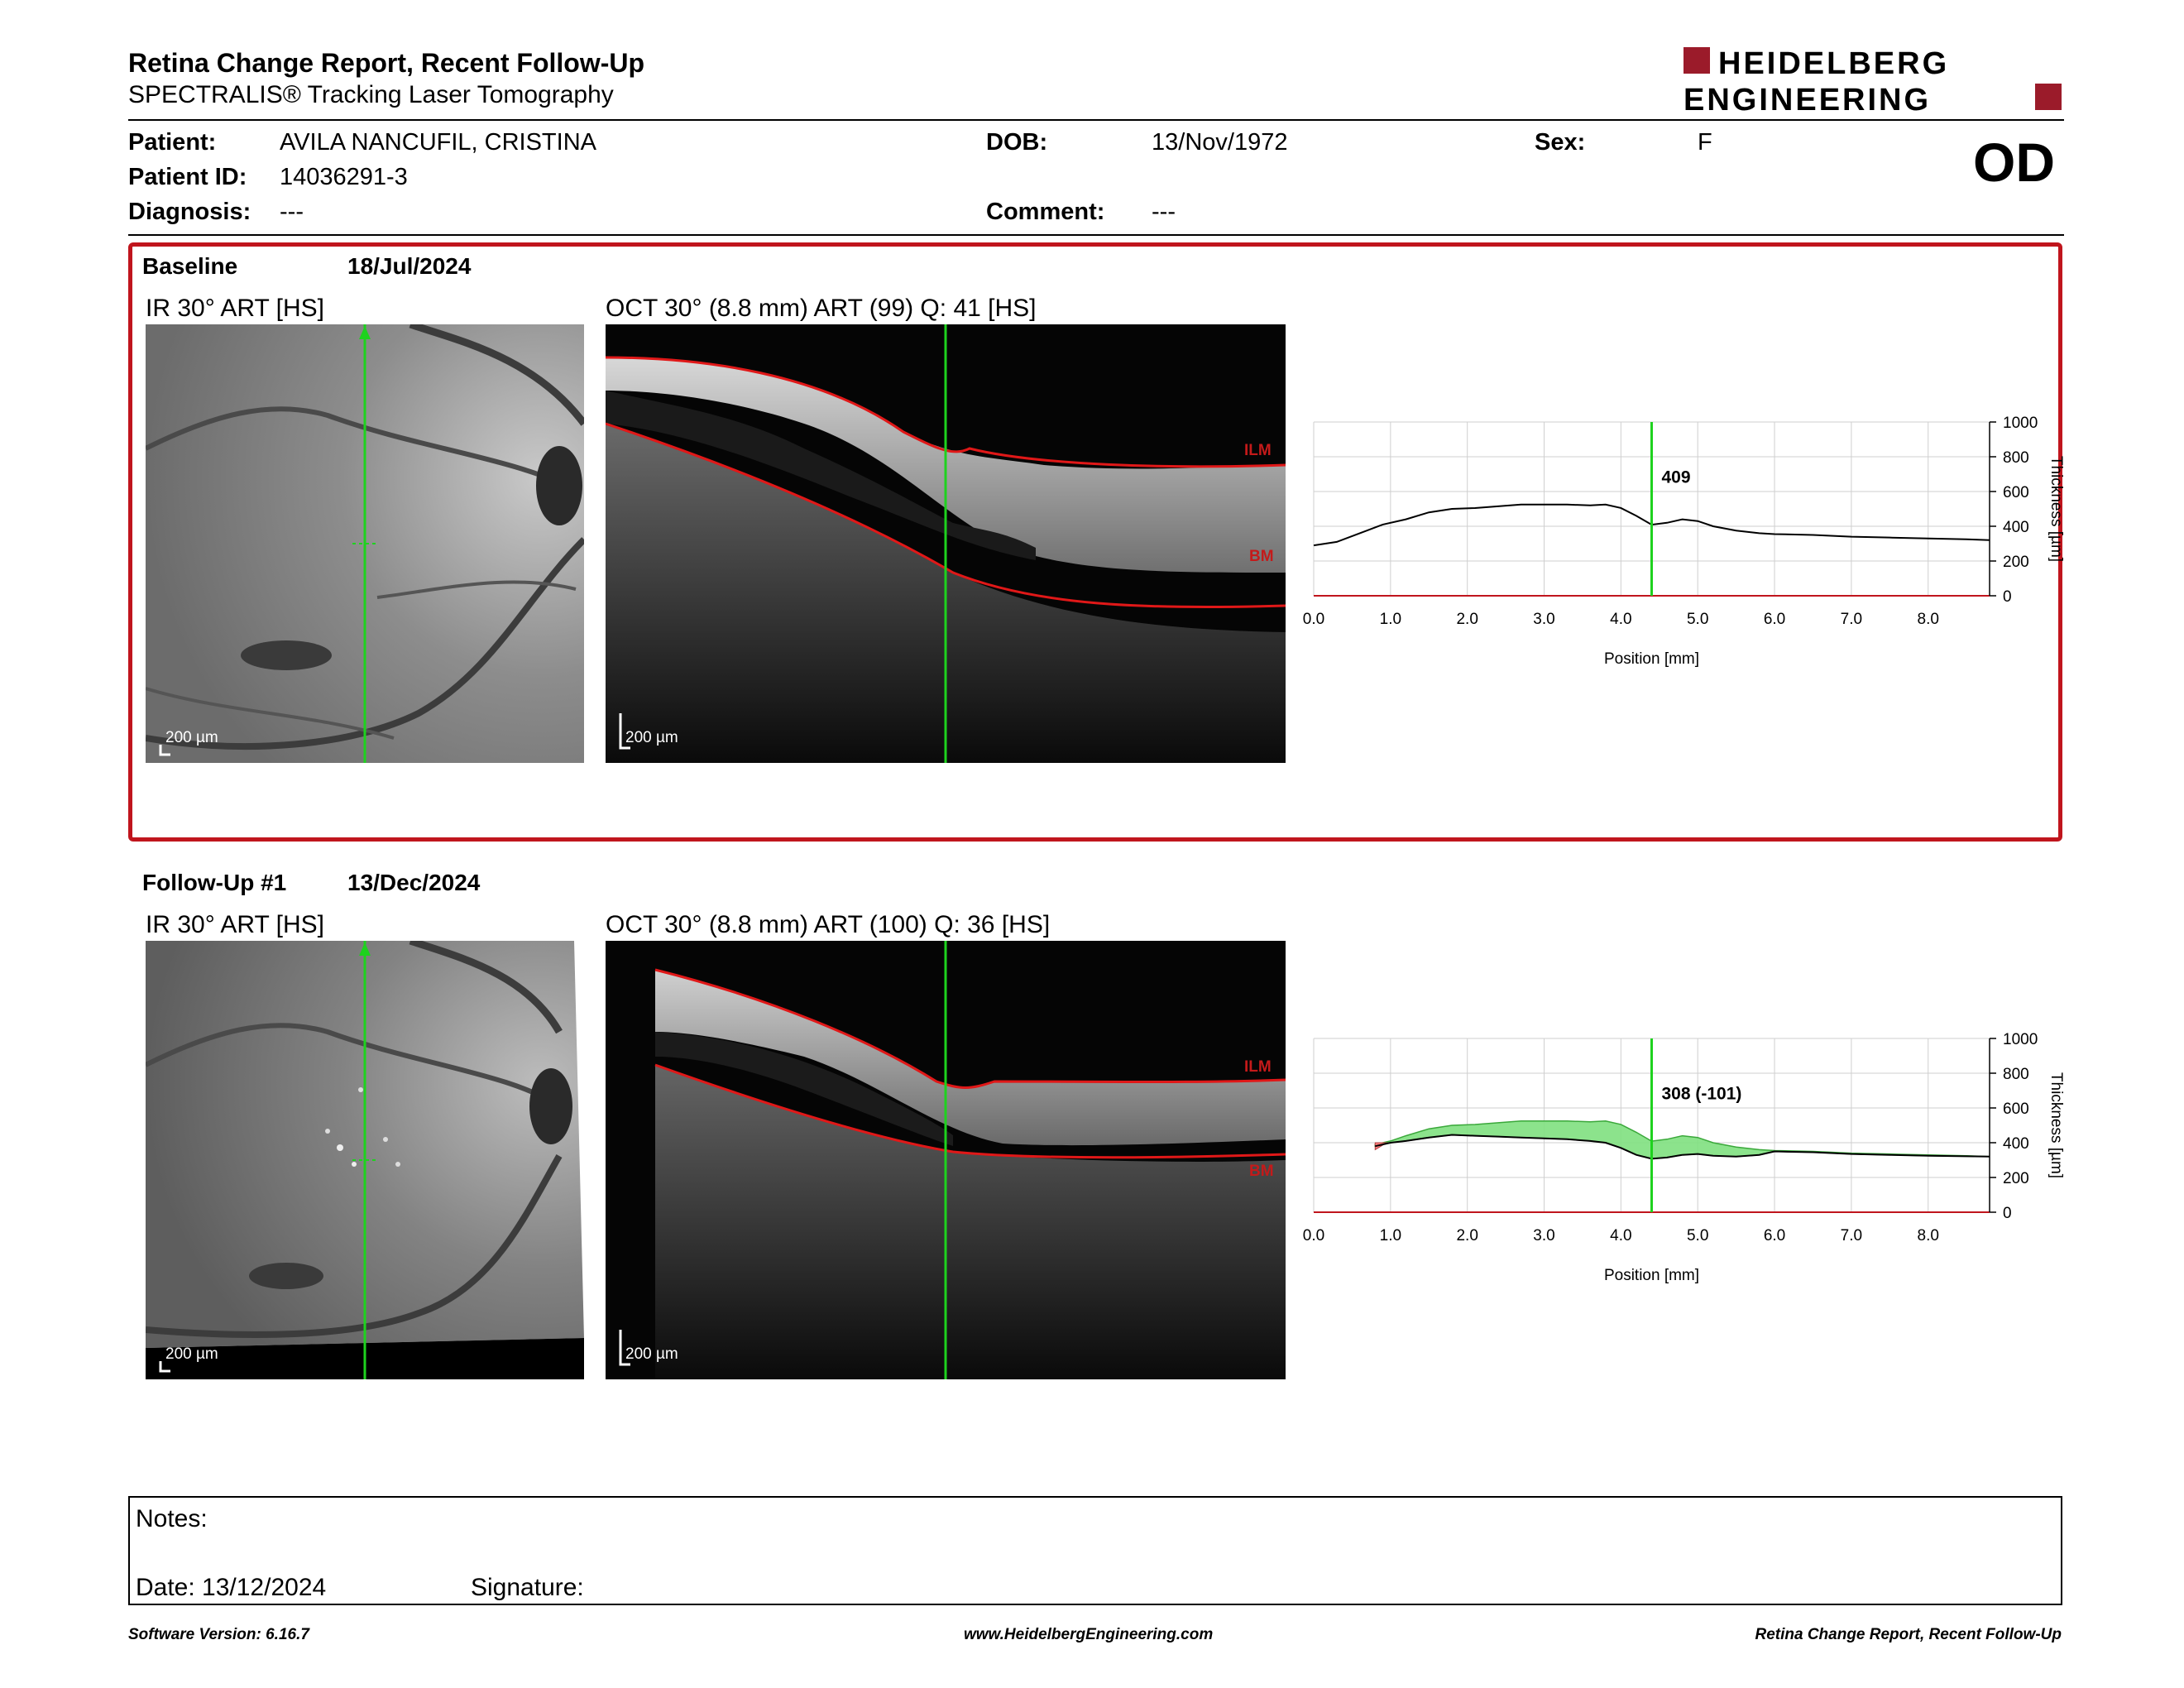 This screenshot has width=2184, height=1688. I want to click on followup-oct-caption: OCT 30° (8.8 mm) ART (100) Q: 36 [HS], so click(828, 924).